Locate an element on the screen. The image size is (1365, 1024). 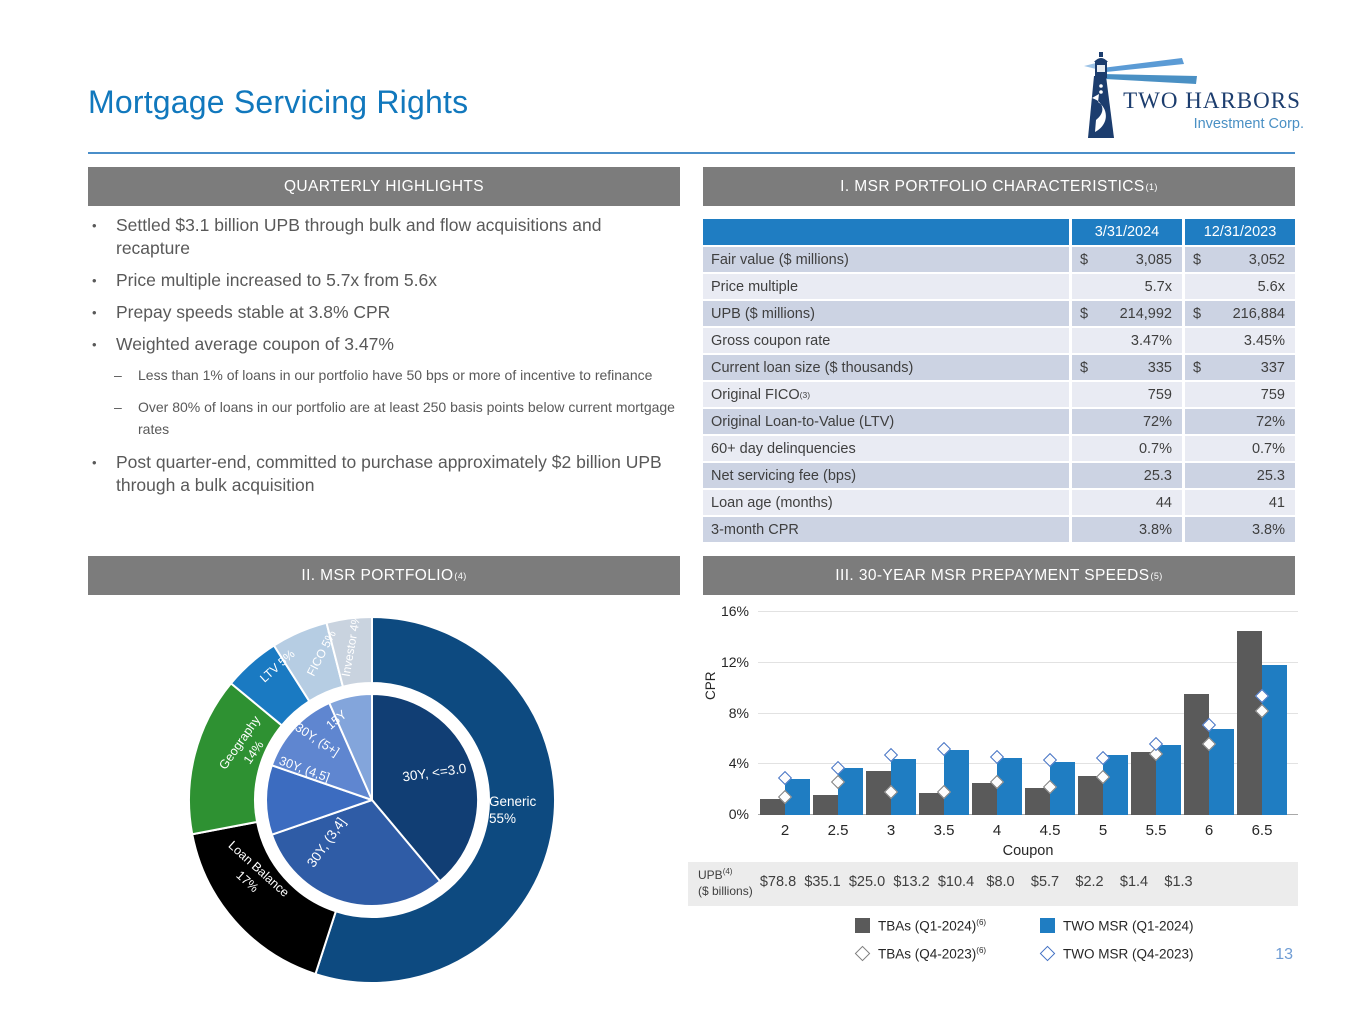
table-row: Current loan size ($ thousands) $335 $337 is located at coordinates (999, 367).